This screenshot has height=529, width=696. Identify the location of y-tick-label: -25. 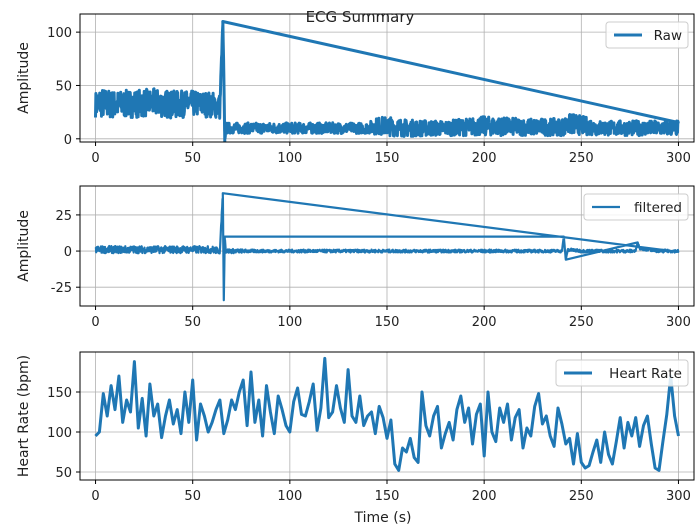
(61, 288).